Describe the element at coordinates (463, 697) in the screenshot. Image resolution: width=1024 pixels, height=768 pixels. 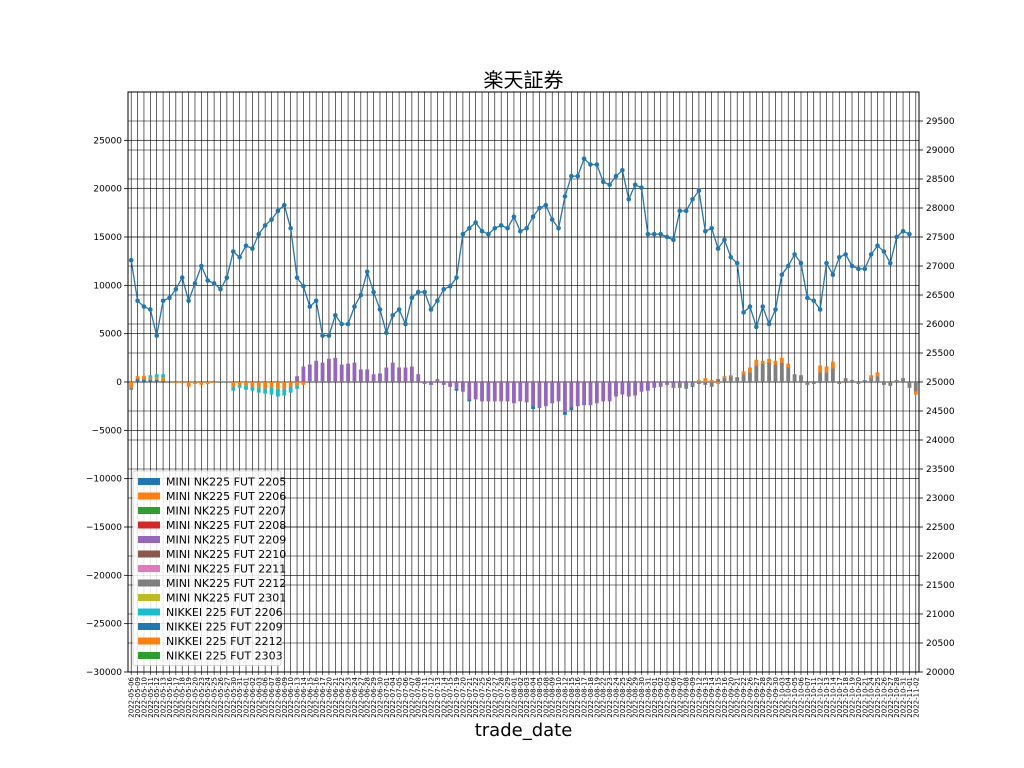
I see `x-tick-label: 2022-07-20` at that location.